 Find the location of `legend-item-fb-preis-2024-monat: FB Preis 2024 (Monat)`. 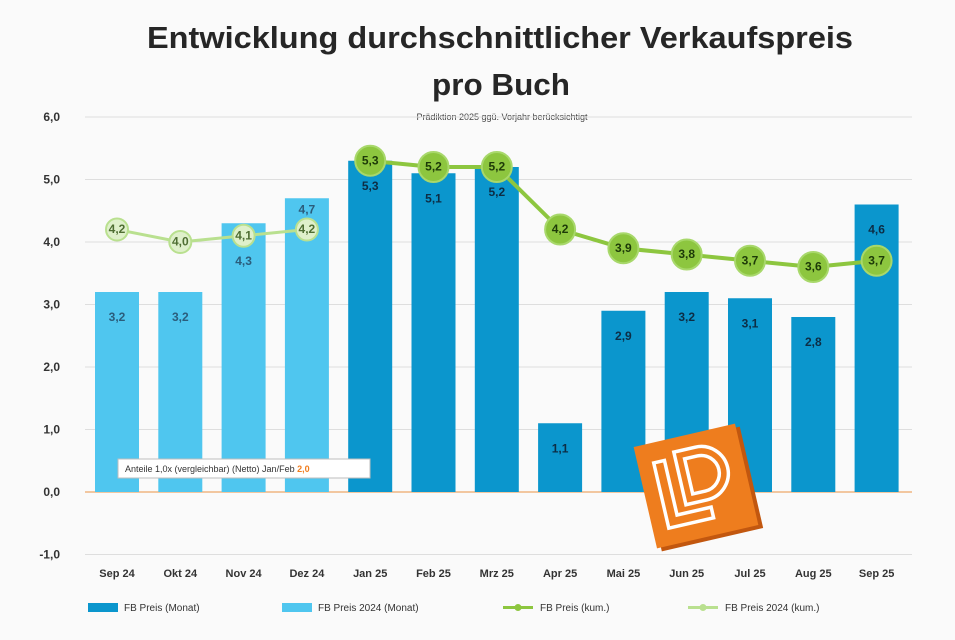

legend-item-fb-preis-2024-monat: FB Preis 2024 (Monat) is located at coordinates (350, 608).